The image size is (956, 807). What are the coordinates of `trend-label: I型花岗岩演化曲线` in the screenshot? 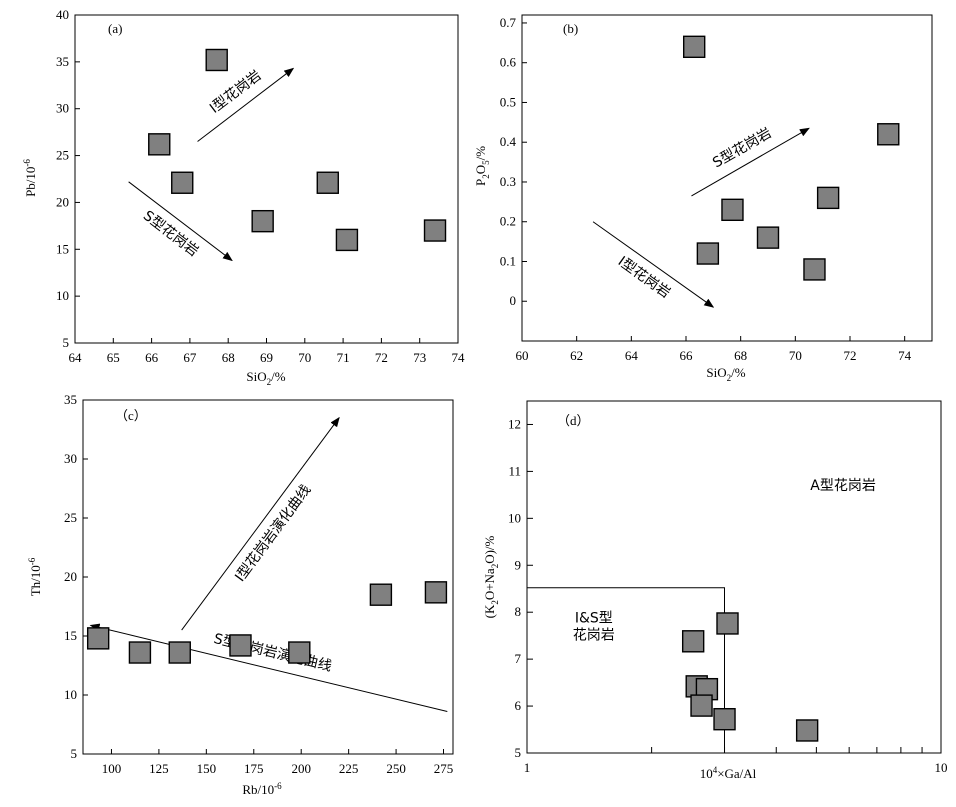 It's located at (273, 533).